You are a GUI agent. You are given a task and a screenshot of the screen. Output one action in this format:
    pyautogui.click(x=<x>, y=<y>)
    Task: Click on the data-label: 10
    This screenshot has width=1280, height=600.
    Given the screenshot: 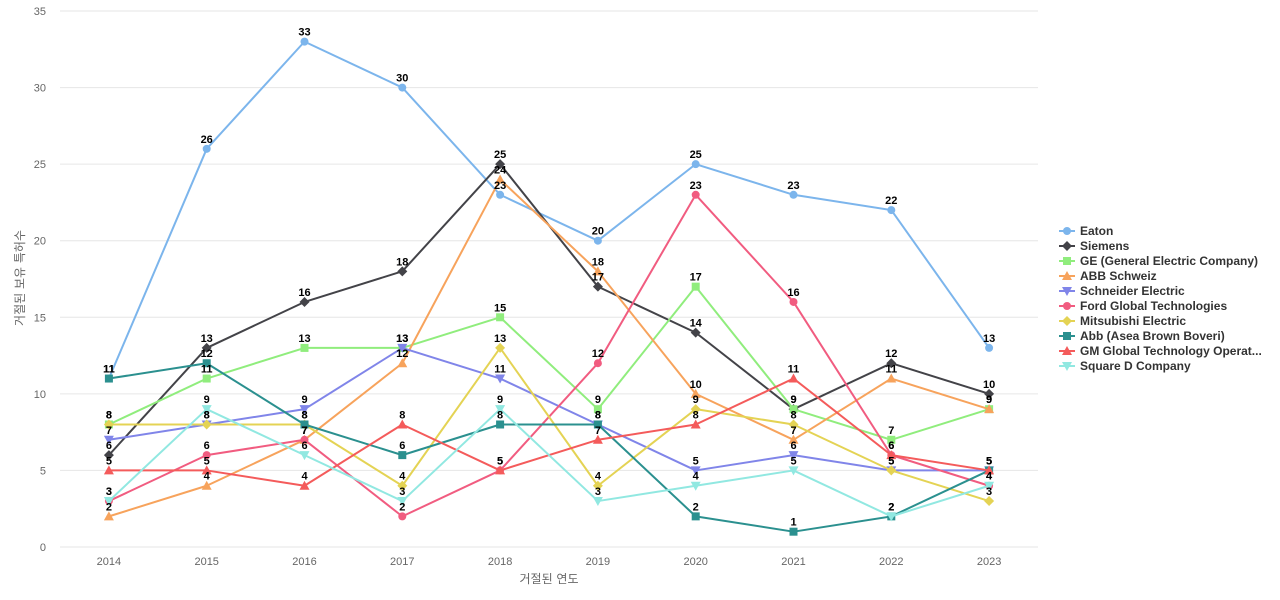 What is the action you would take?
    pyautogui.click(x=696, y=385)
    